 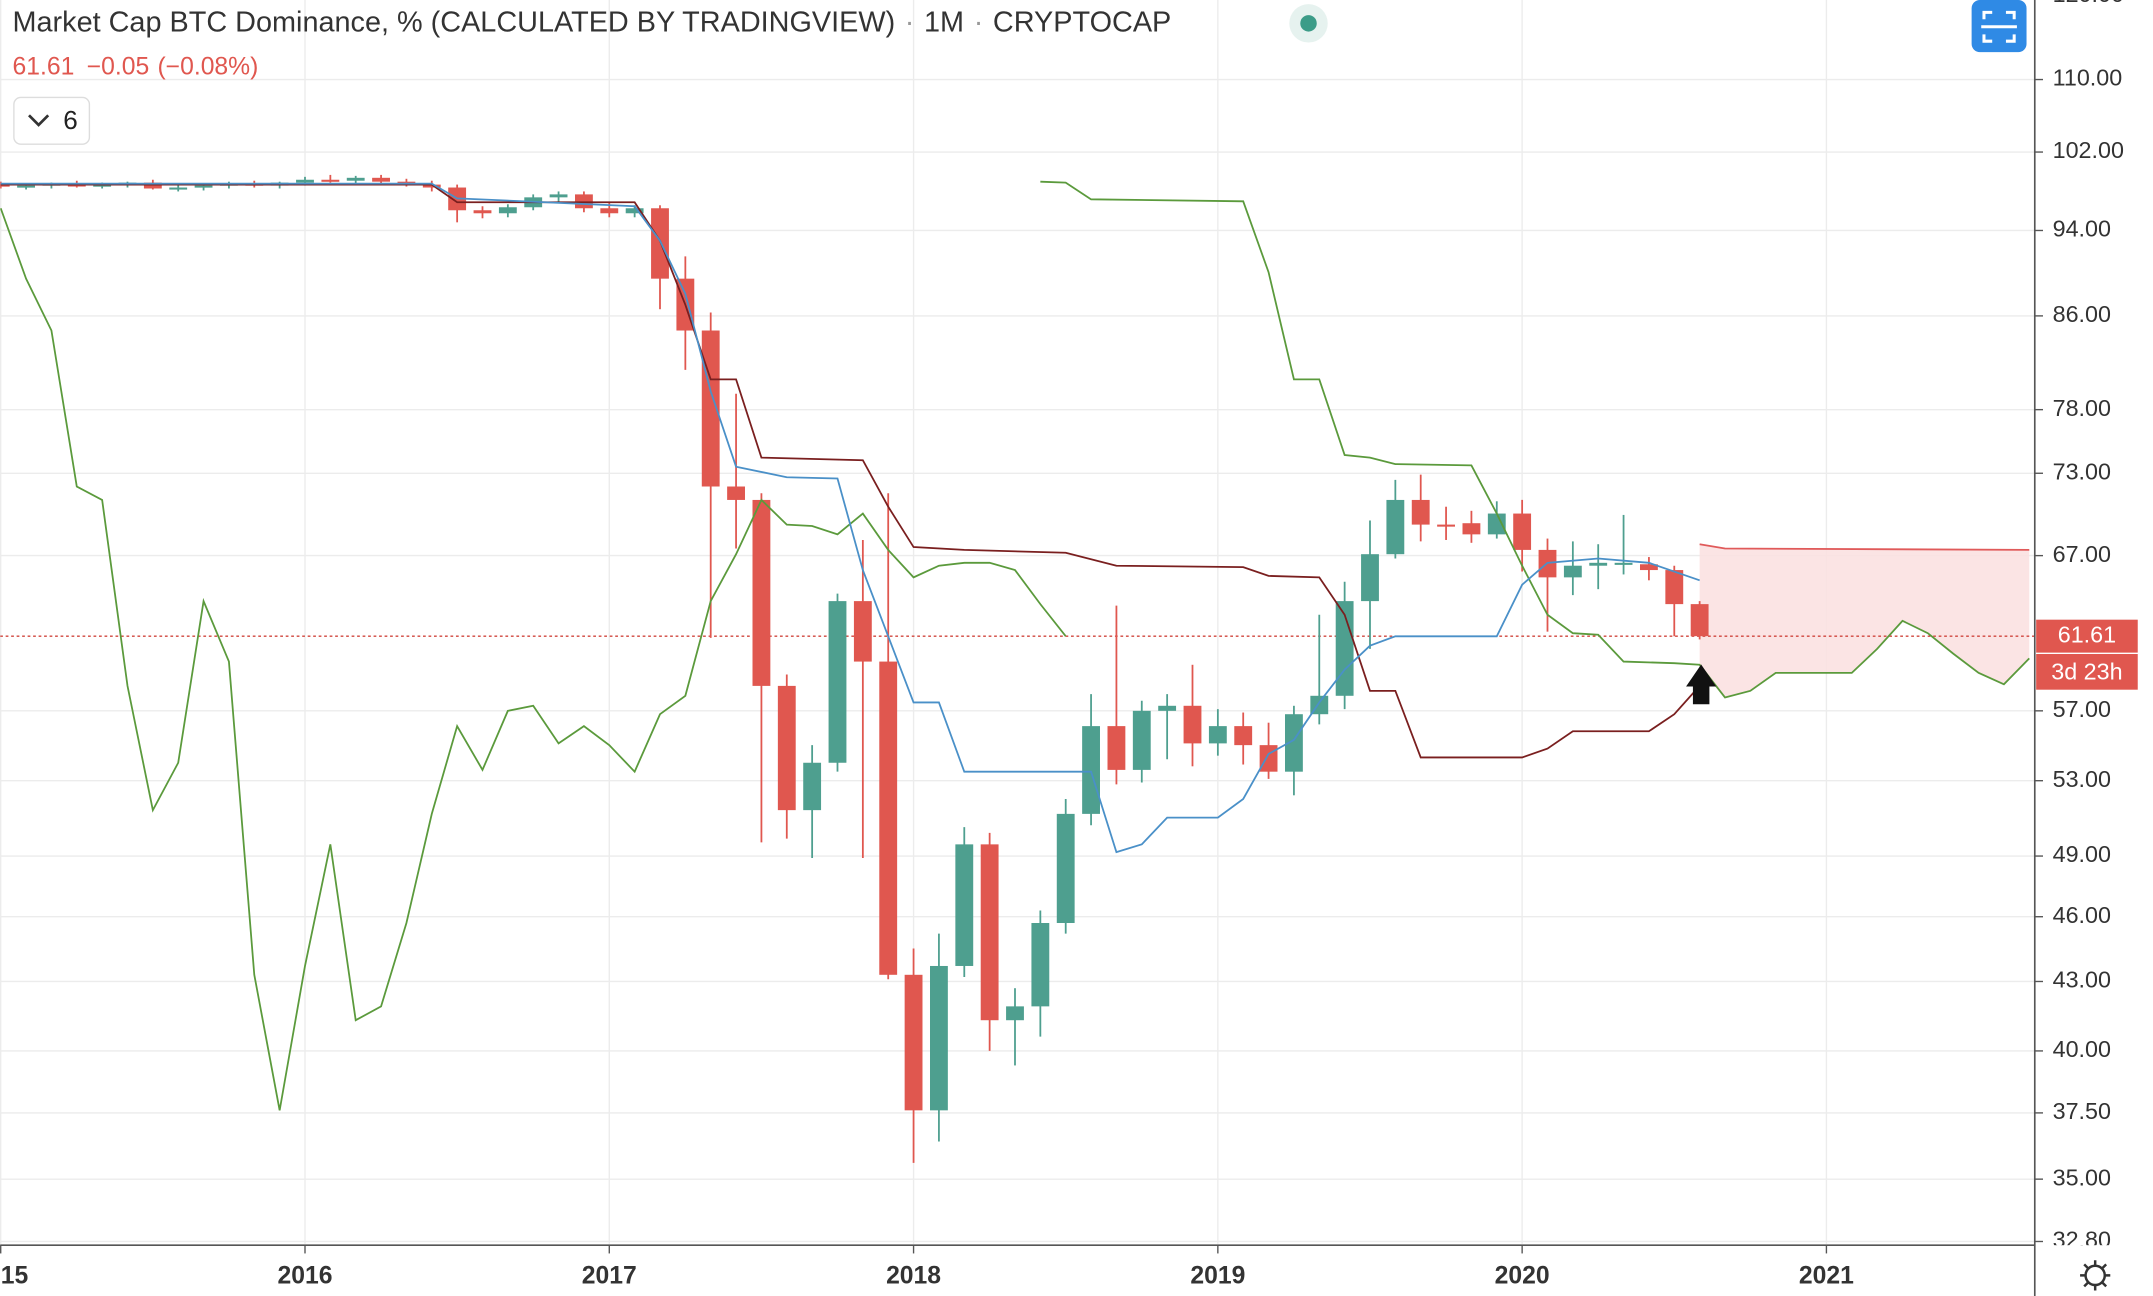 I want to click on x-tick-label: 2015, so click(x=14, y=1275).